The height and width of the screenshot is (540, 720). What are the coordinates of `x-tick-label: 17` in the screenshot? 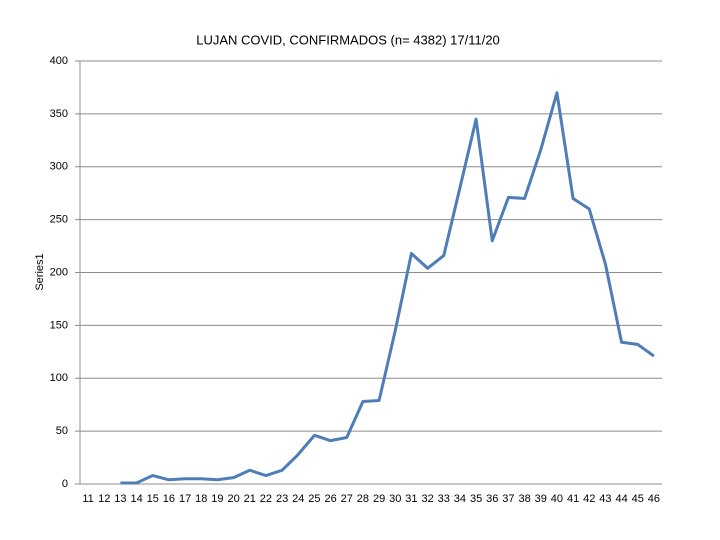 It's located at (185, 499).